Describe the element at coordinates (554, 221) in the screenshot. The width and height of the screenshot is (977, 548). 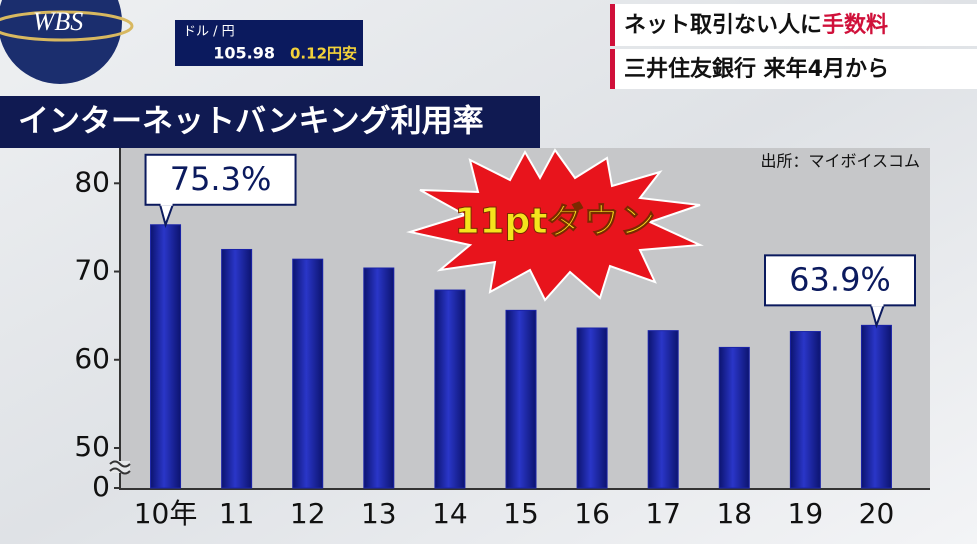
I see `annotation: 11ptダウン` at that location.